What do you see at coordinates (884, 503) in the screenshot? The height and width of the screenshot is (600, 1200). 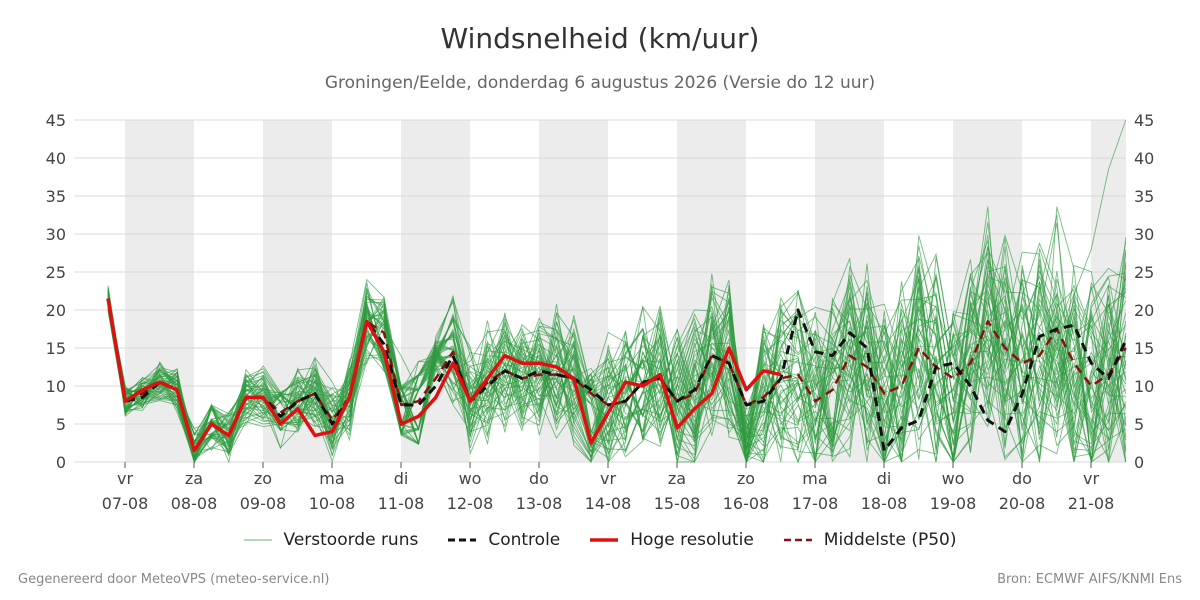 I see `x-tick-date: 18-08` at bounding box center [884, 503].